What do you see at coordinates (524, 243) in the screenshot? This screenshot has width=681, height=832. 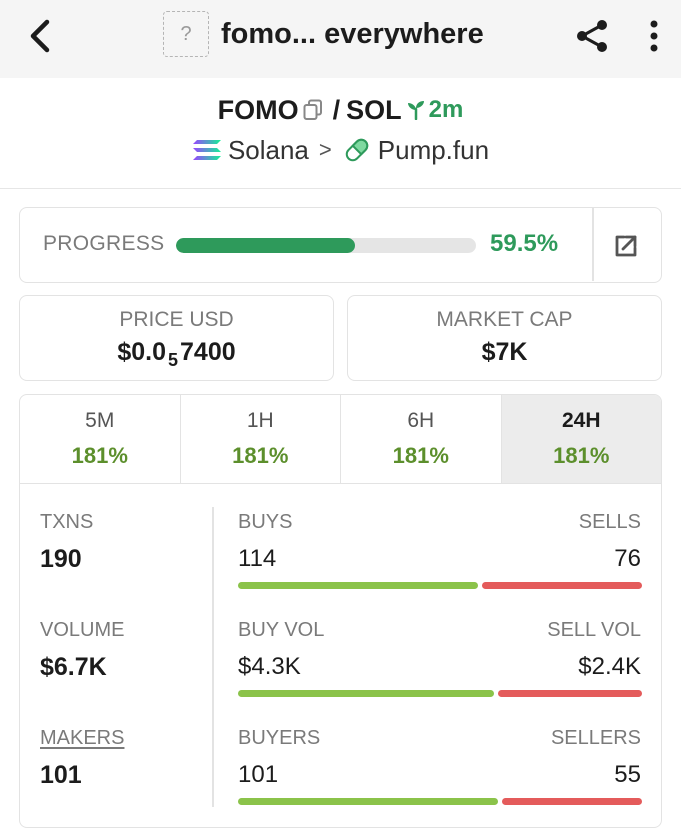 I see `progress-percent: 59.5%` at bounding box center [524, 243].